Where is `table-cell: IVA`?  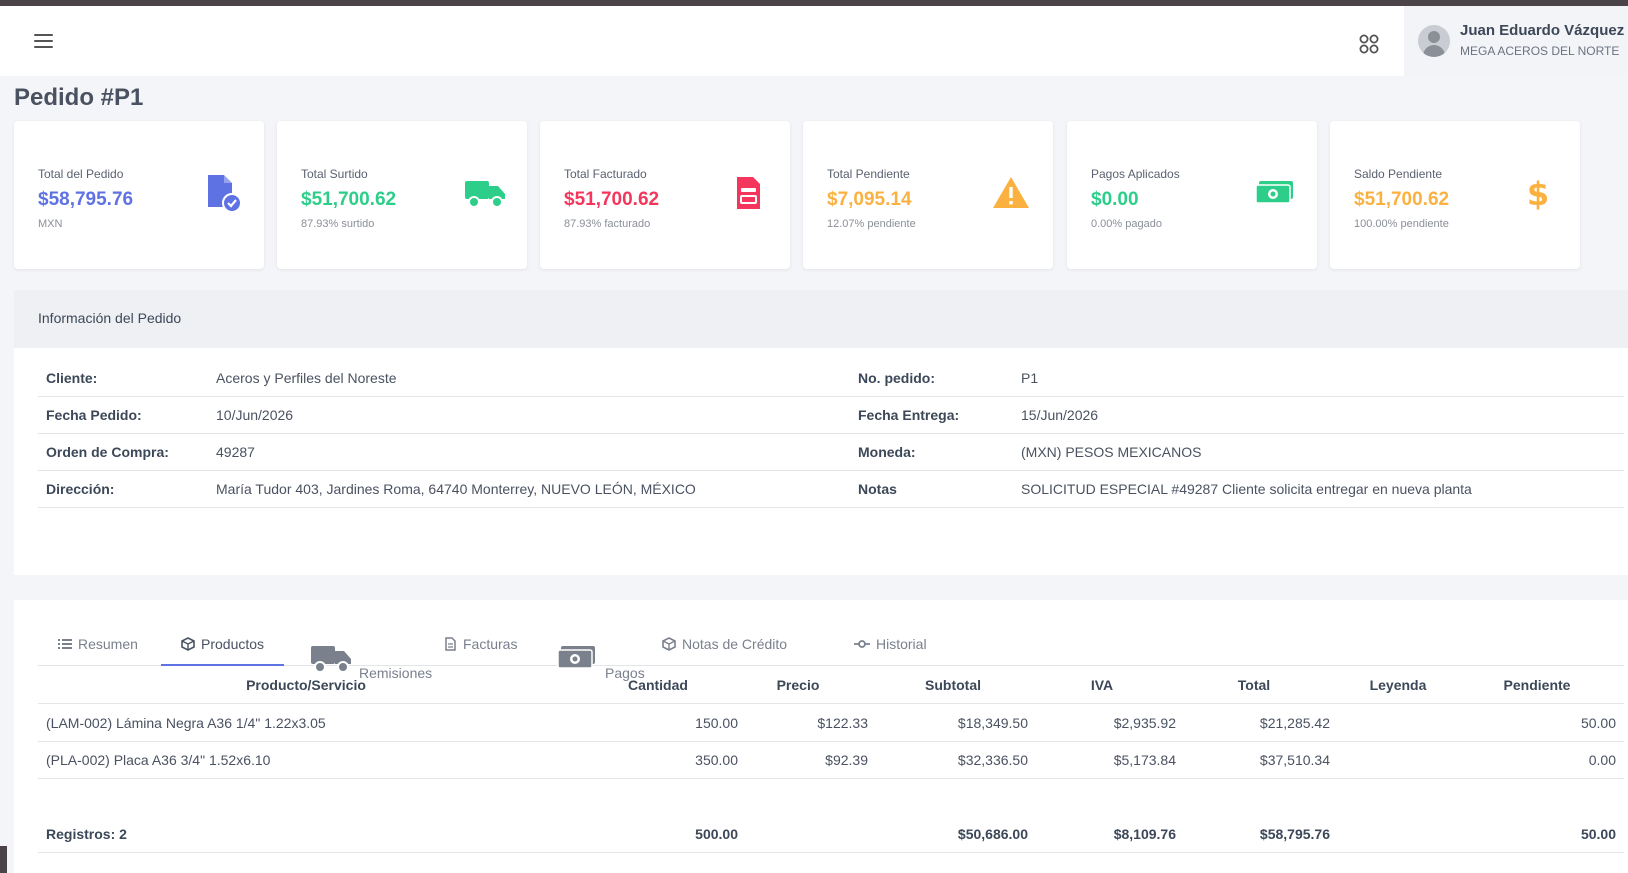 table-cell: IVA is located at coordinates (1102, 685).